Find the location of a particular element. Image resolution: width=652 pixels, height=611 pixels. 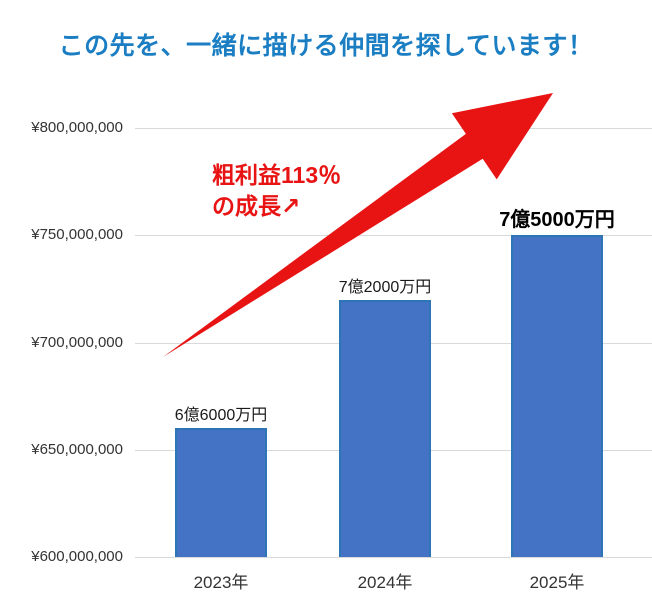

y-axis-tick-label: ¥650,000,000 is located at coordinates (77, 449).